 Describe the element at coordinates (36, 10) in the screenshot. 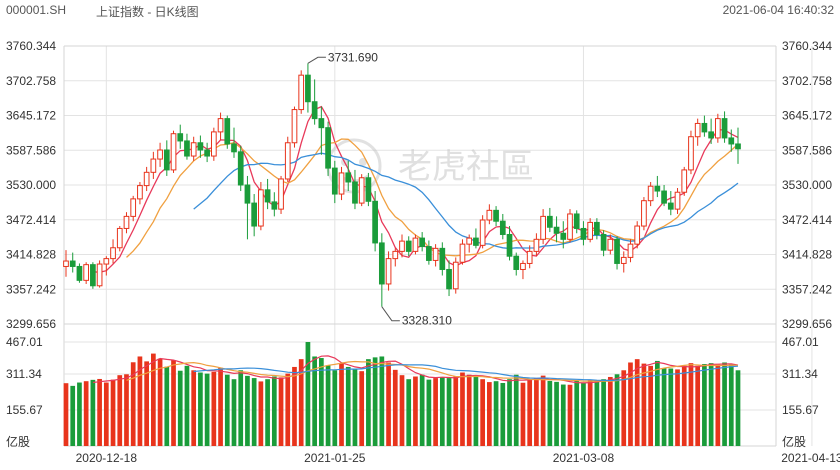

I see `symbol-code: 000001.SH` at that location.